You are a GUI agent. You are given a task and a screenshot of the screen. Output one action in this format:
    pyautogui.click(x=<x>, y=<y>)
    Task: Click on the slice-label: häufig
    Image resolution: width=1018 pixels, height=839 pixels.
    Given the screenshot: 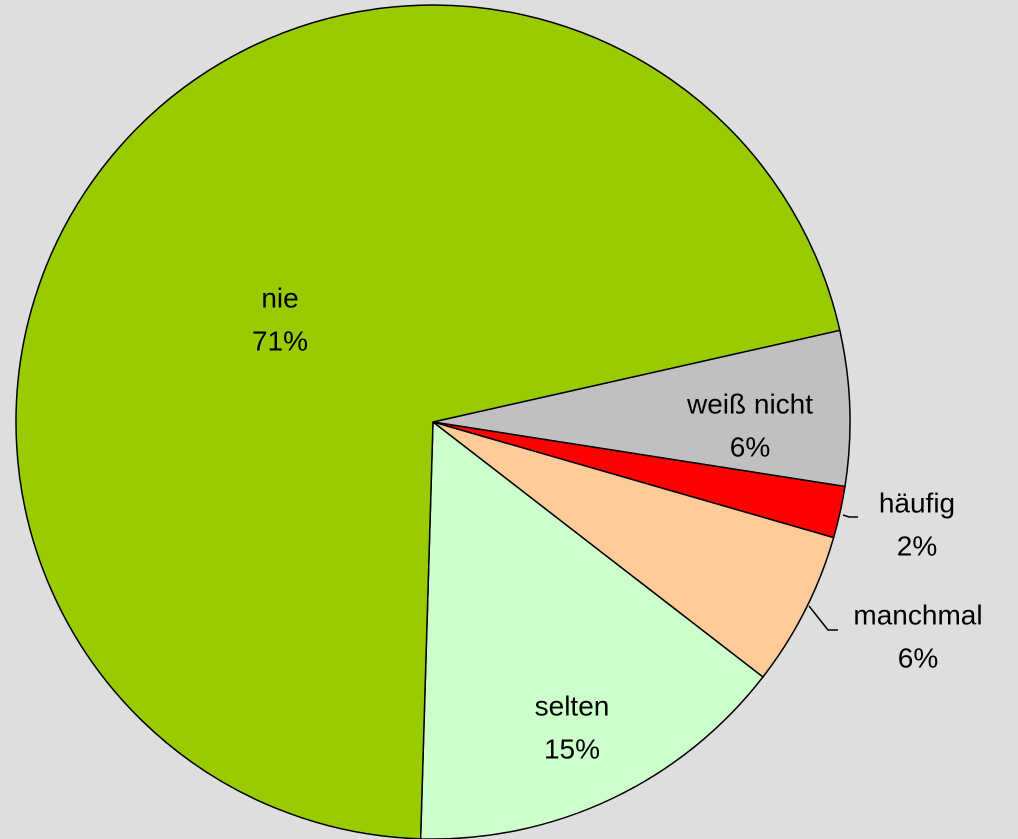 What is the action you would take?
    pyautogui.click(x=917, y=502)
    